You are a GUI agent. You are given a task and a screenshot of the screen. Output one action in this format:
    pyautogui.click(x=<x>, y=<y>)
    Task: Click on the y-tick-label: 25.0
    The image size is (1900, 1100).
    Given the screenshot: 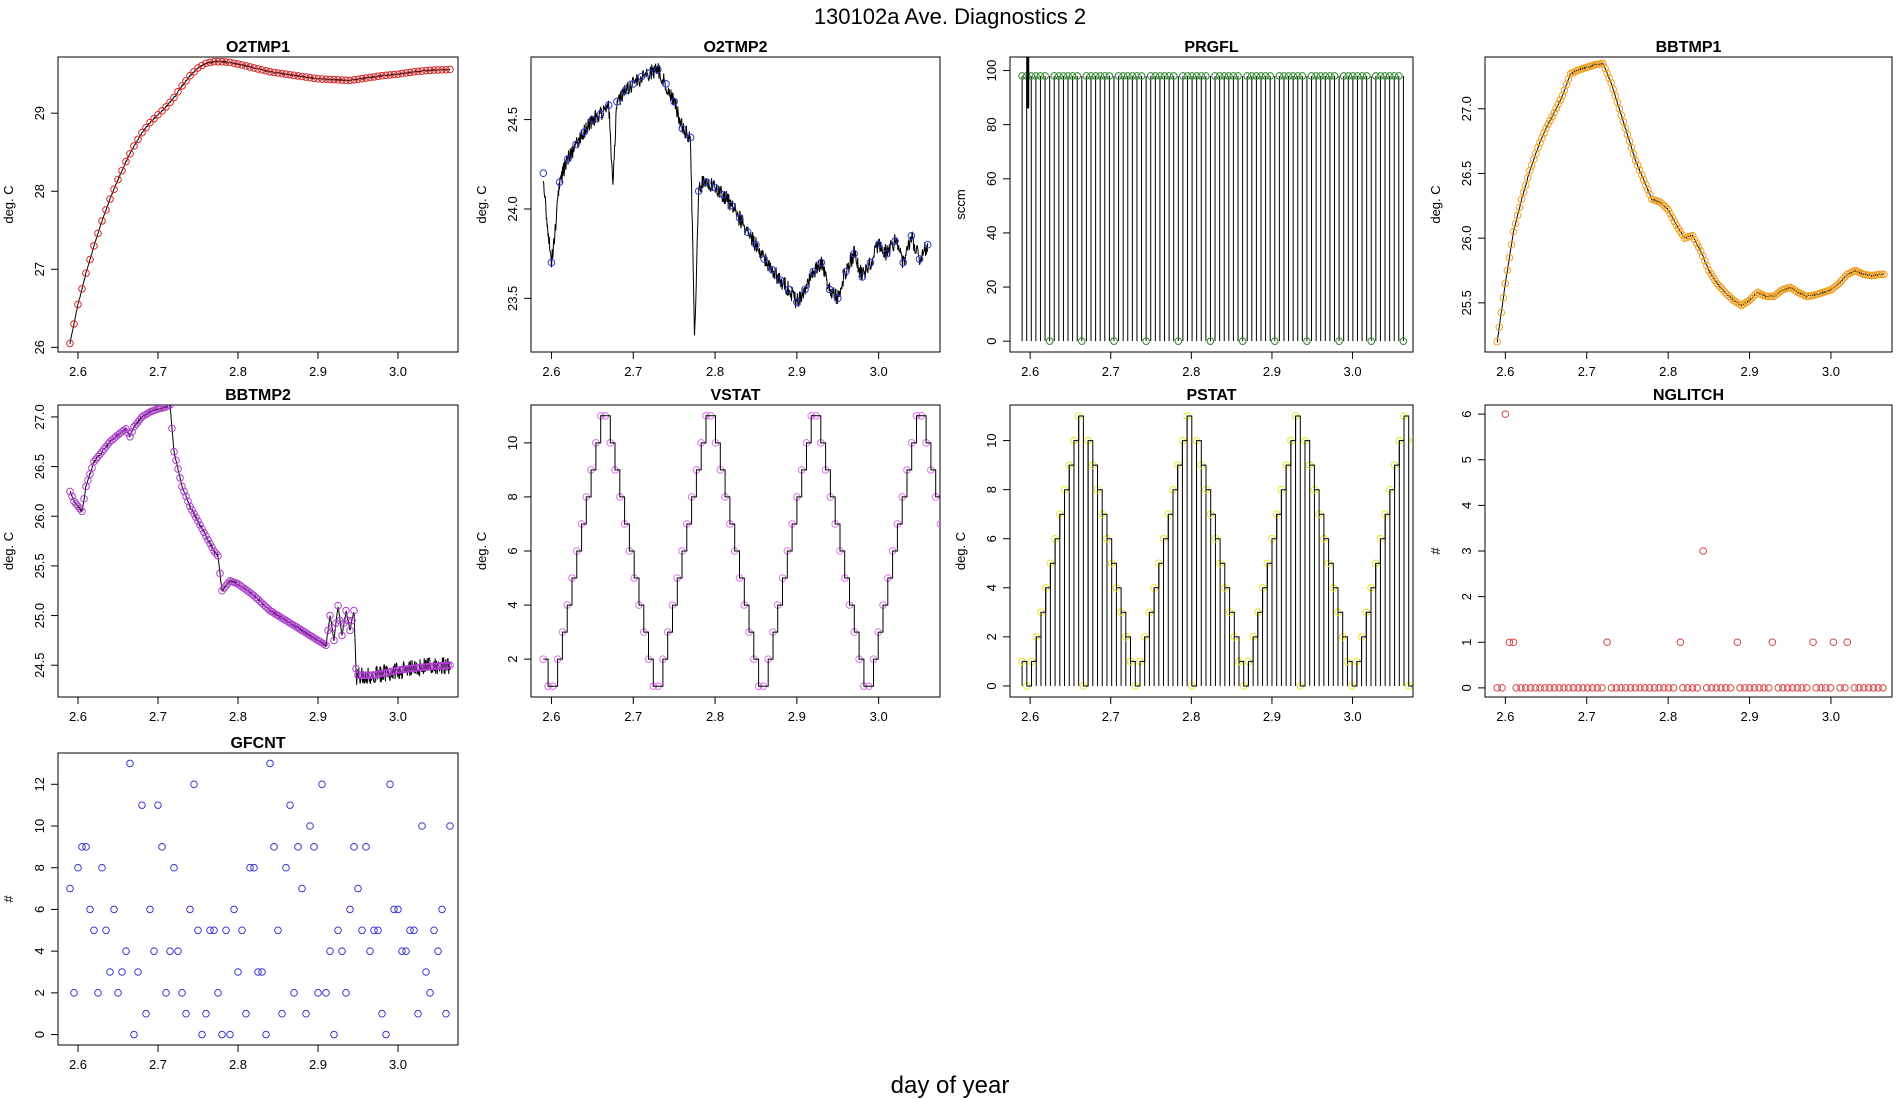 What is the action you would take?
    pyautogui.click(x=39, y=615)
    